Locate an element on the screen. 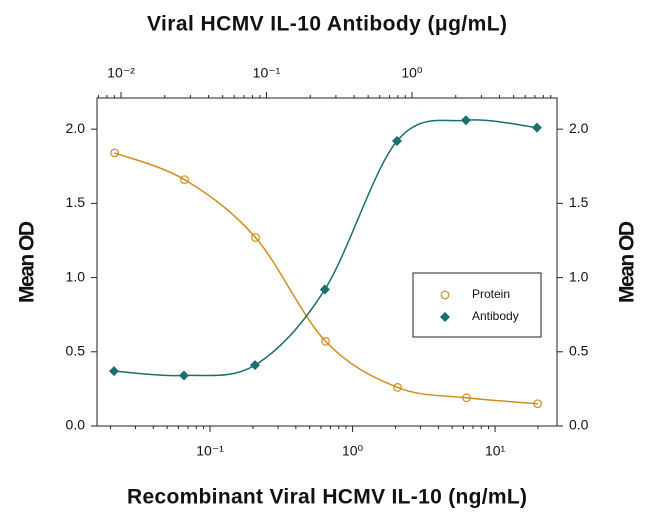 The height and width of the screenshot is (521, 650). x-tick-label: 10¹ is located at coordinates (495, 451).